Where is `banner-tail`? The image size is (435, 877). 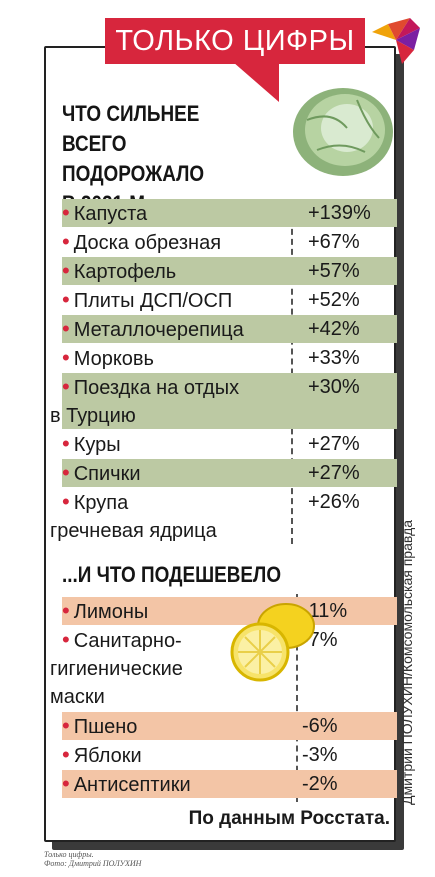 banner-tail is located at coordinates (256, 82).